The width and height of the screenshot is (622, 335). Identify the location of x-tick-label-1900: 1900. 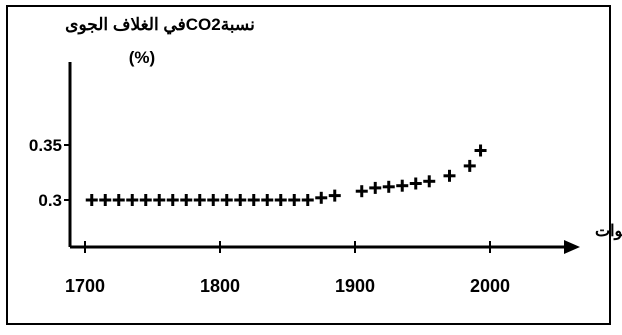
(355, 286).